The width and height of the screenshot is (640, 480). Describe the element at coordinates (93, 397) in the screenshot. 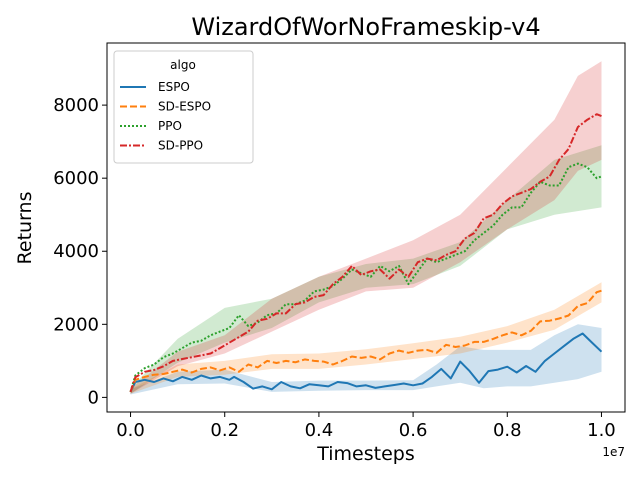

I see `y-tick-label: 0` at that location.